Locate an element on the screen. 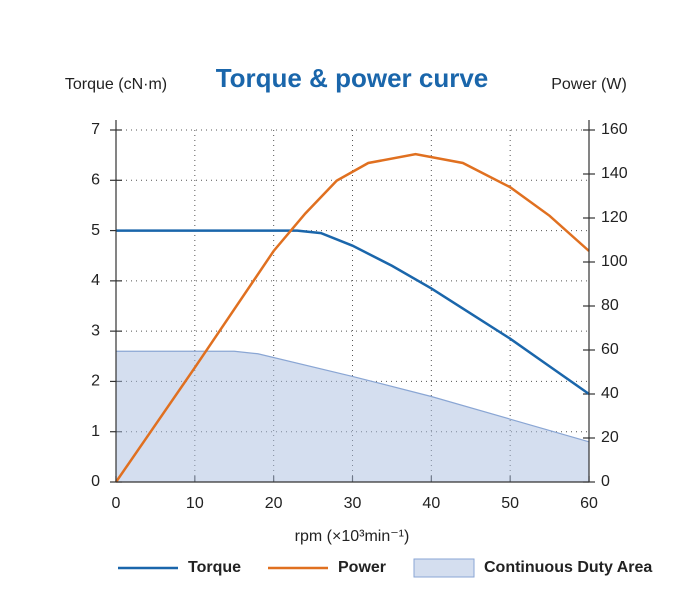  legend-swatch is located at coordinates (444, 568).